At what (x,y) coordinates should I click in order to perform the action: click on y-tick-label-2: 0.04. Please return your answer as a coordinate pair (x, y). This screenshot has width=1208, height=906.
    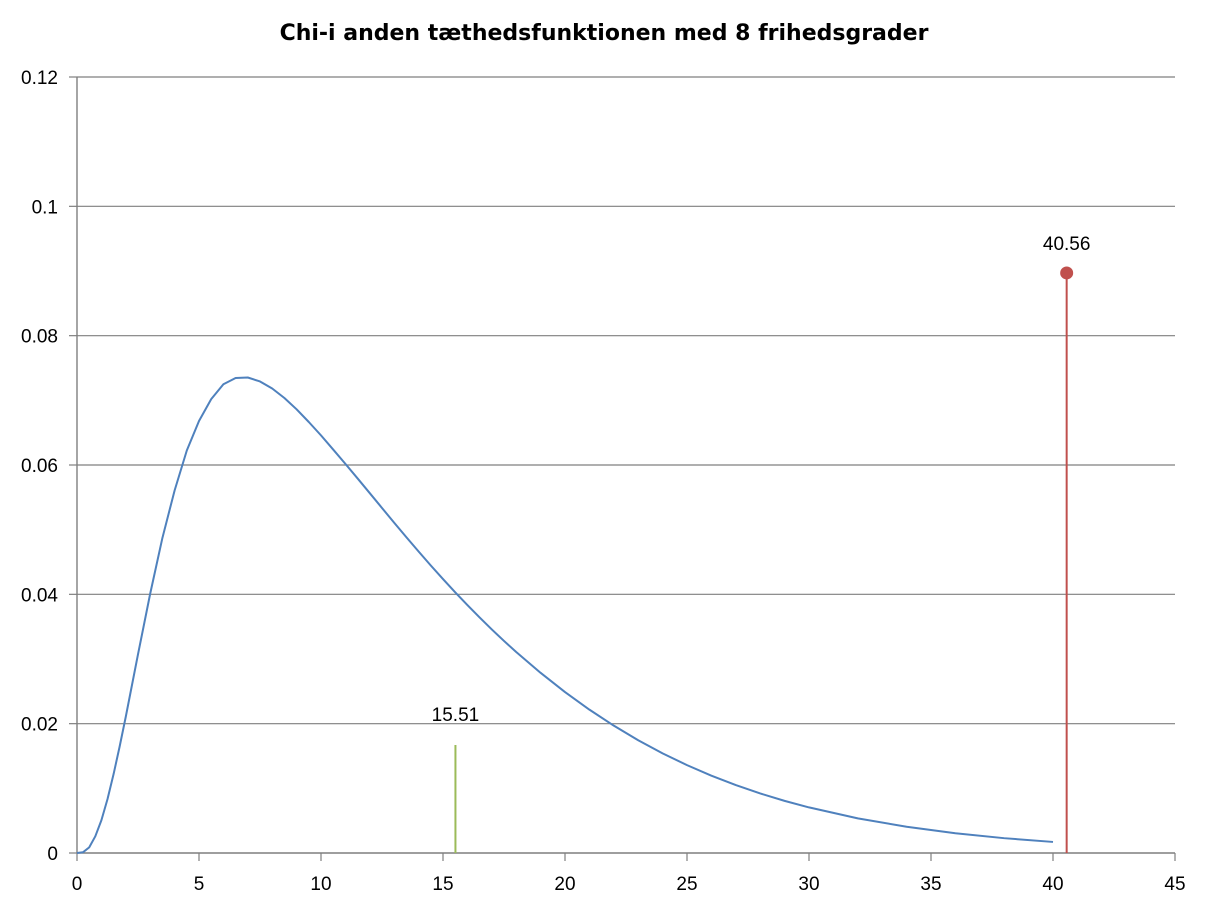
    Looking at the image, I should click on (39, 595).